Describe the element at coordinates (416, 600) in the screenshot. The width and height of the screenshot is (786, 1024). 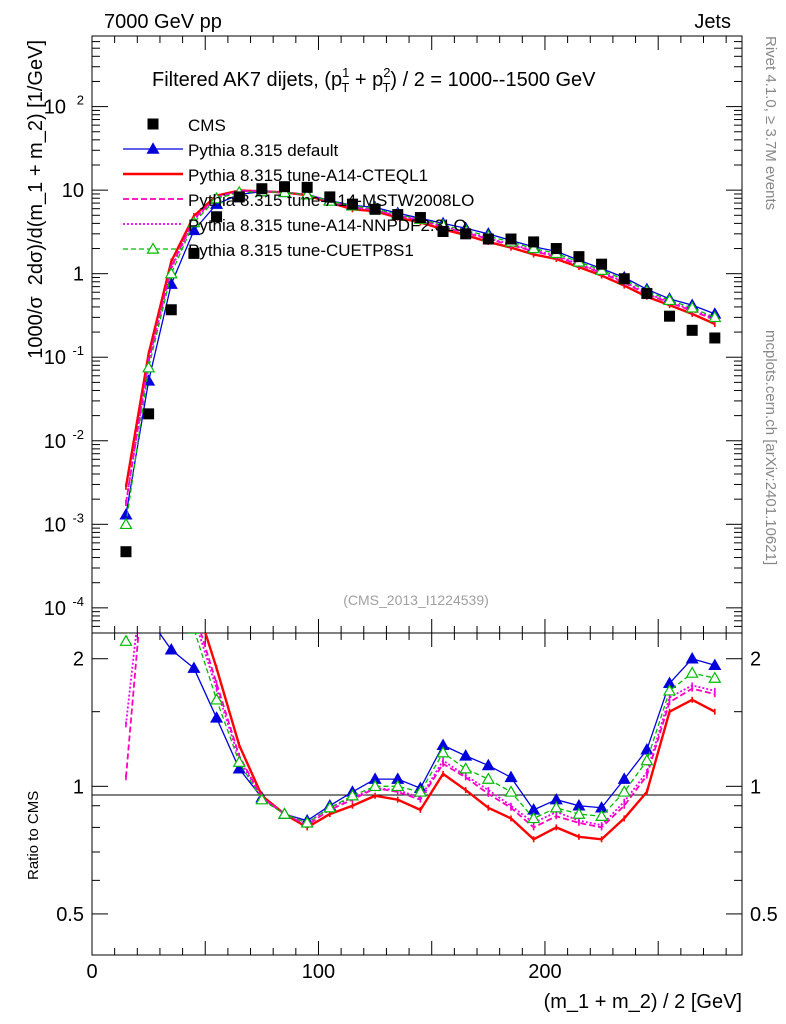
I see `analysis-id: (CMS_2013_I1224539)` at that location.